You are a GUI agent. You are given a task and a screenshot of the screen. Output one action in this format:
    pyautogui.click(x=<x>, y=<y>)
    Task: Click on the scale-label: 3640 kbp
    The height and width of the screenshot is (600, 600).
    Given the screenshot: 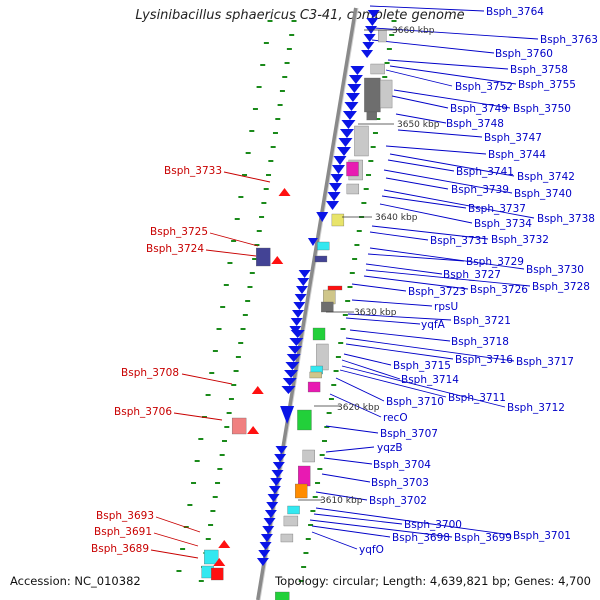 What is the action you would take?
    pyautogui.click(x=396, y=218)
    